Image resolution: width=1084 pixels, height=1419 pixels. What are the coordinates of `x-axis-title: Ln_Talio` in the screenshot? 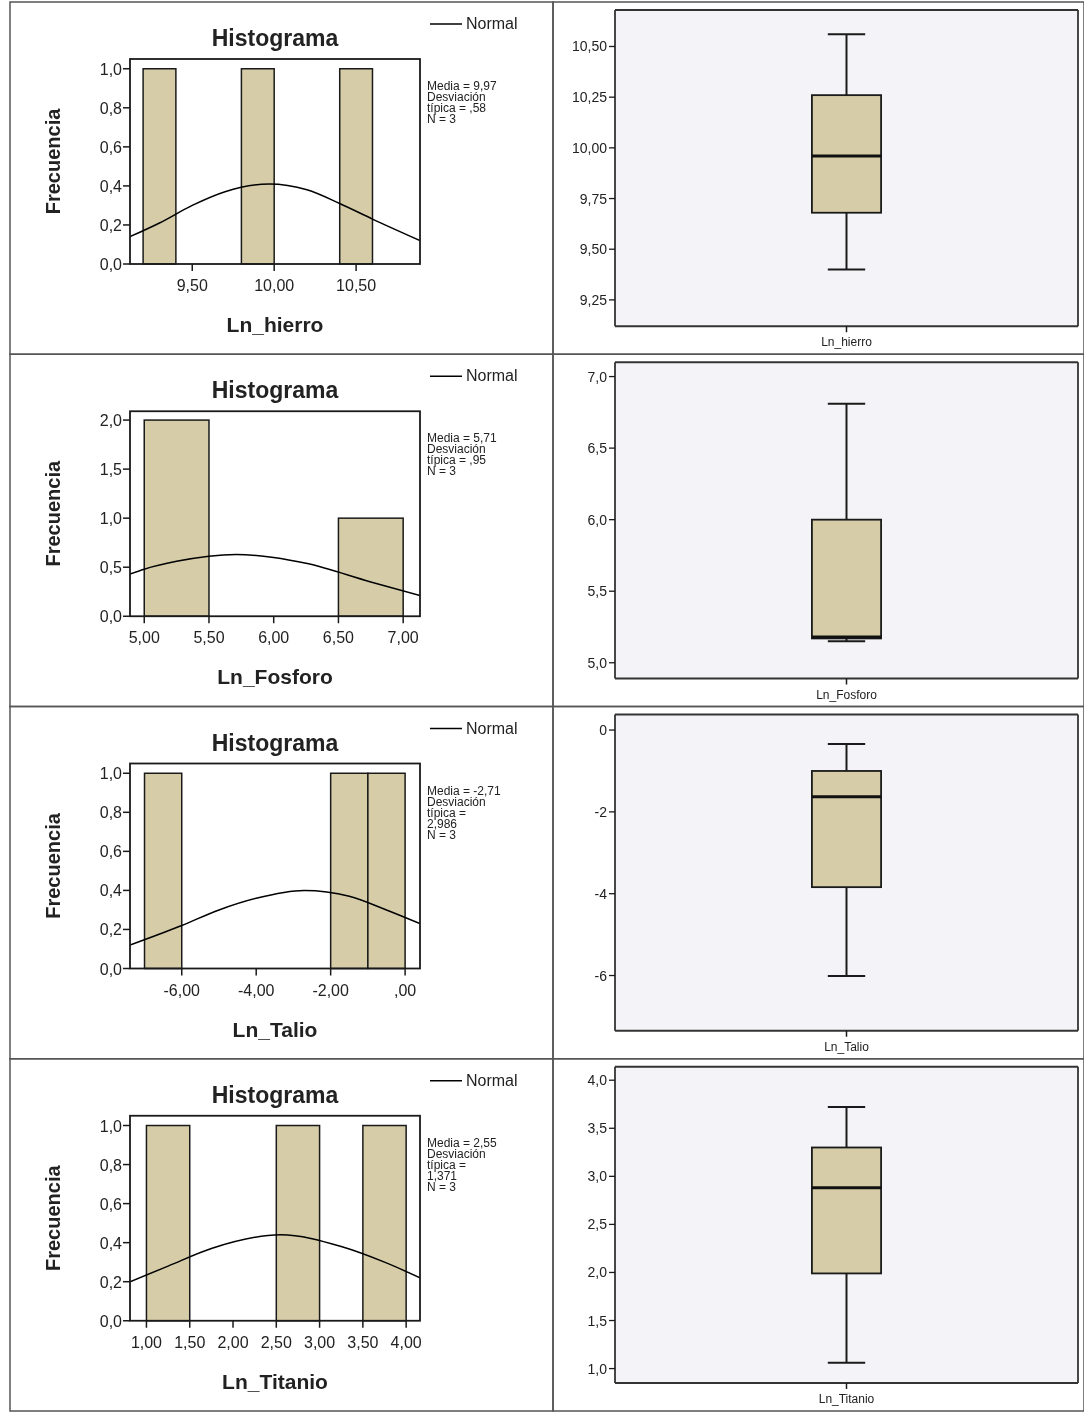 It's located at (275, 1029).